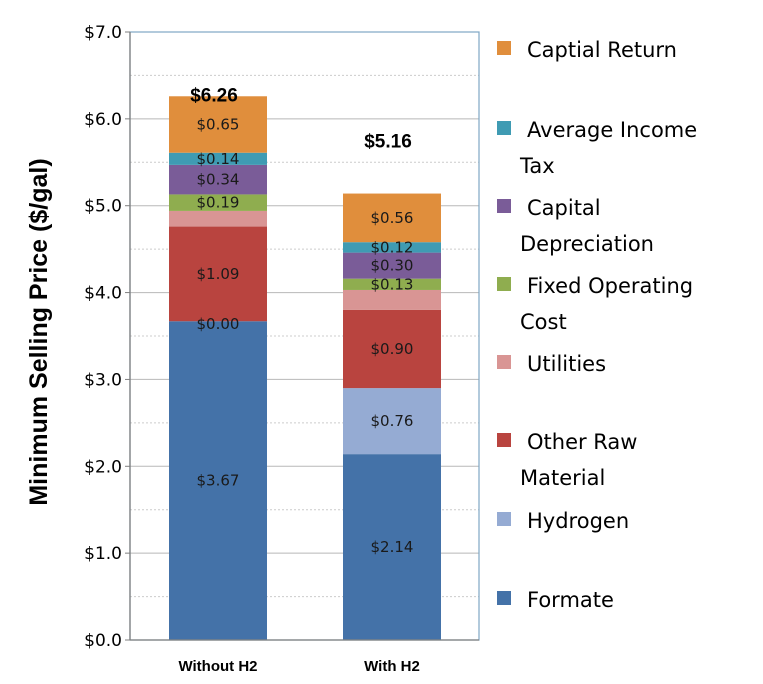 The width and height of the screenshot is (763, 684). I want to click on y-tick-label: $4.0, so click(103, 294).